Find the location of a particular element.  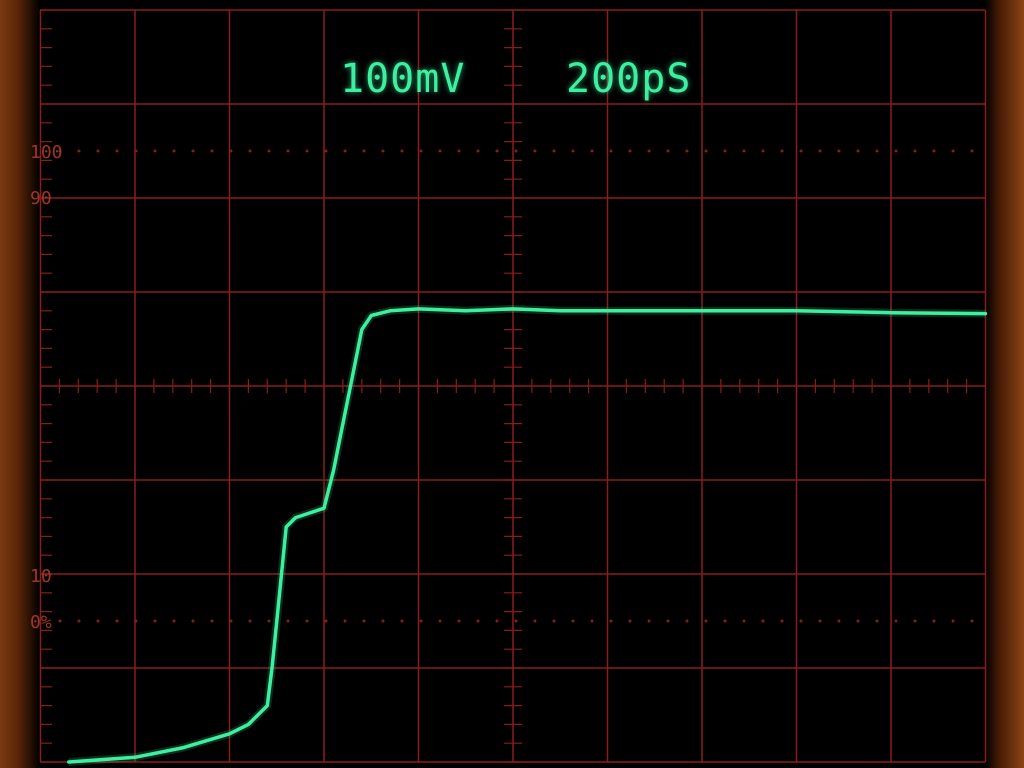

time-per-div-readout: 200pS is located at coordinates (629, 79).